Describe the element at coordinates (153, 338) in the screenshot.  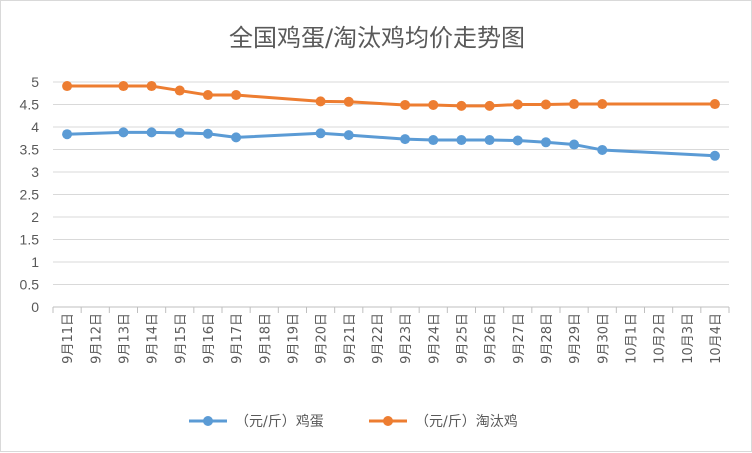
I see `x-tick-label: 9月14日` at that location.